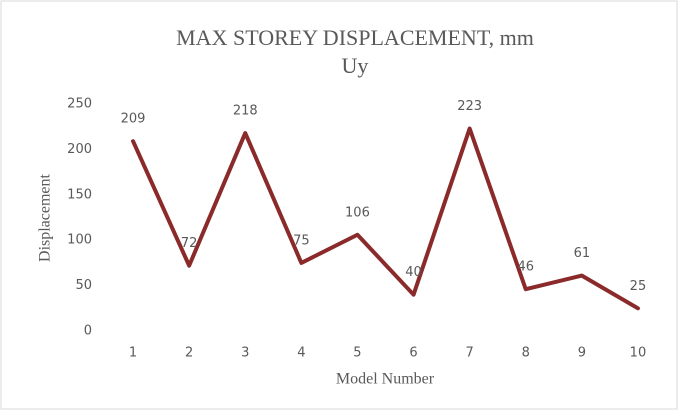 The width and height of the screenshot is (680, 412). I want to click on x-tick-label: 8, so click(526, 353).